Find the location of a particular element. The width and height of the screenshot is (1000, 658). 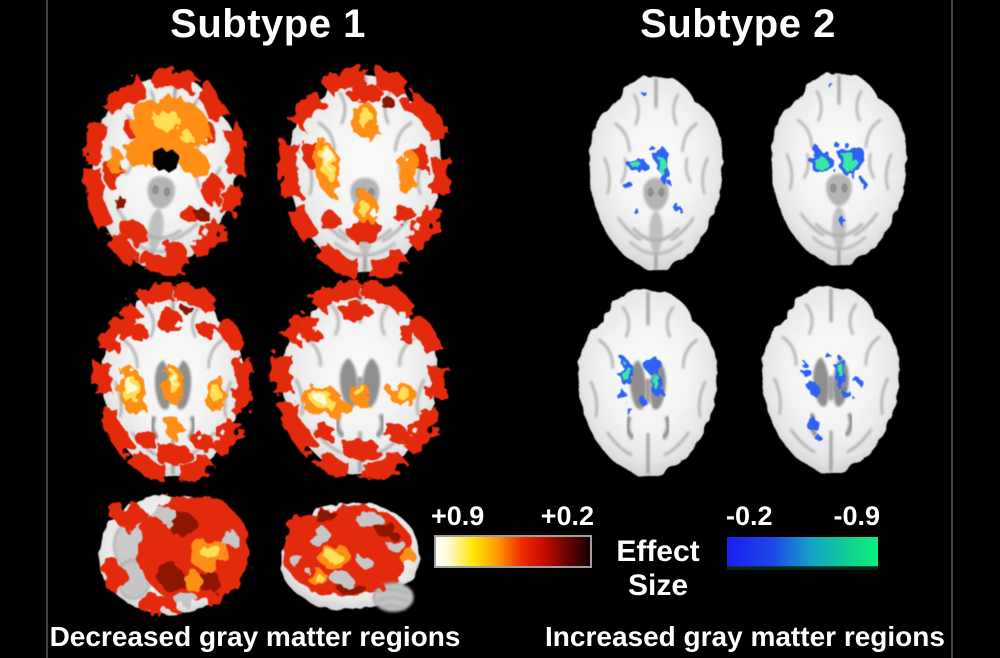

subtype1-axial-slice-inferior-right is located at coordinates (365, 172).